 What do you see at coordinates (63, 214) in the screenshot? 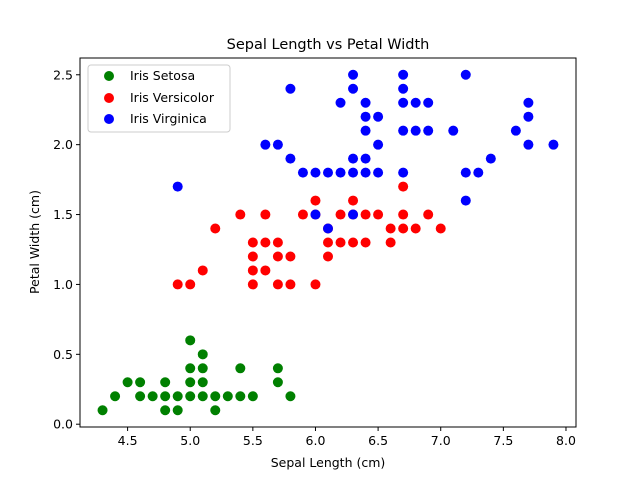
I see `y-tick-label: 1.5` at bounding box center [63, 214].